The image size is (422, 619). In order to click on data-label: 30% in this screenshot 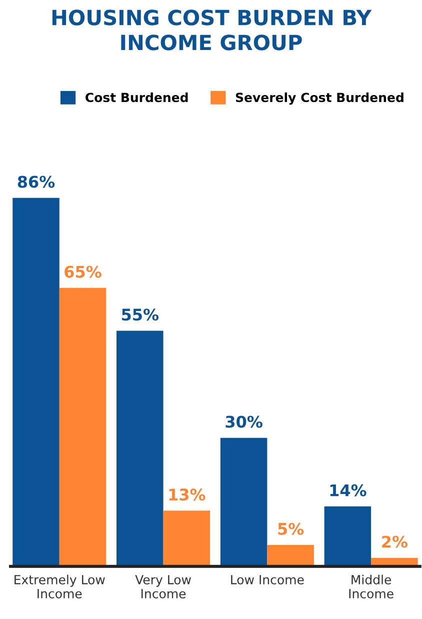, I will do `click(244, 422)`.